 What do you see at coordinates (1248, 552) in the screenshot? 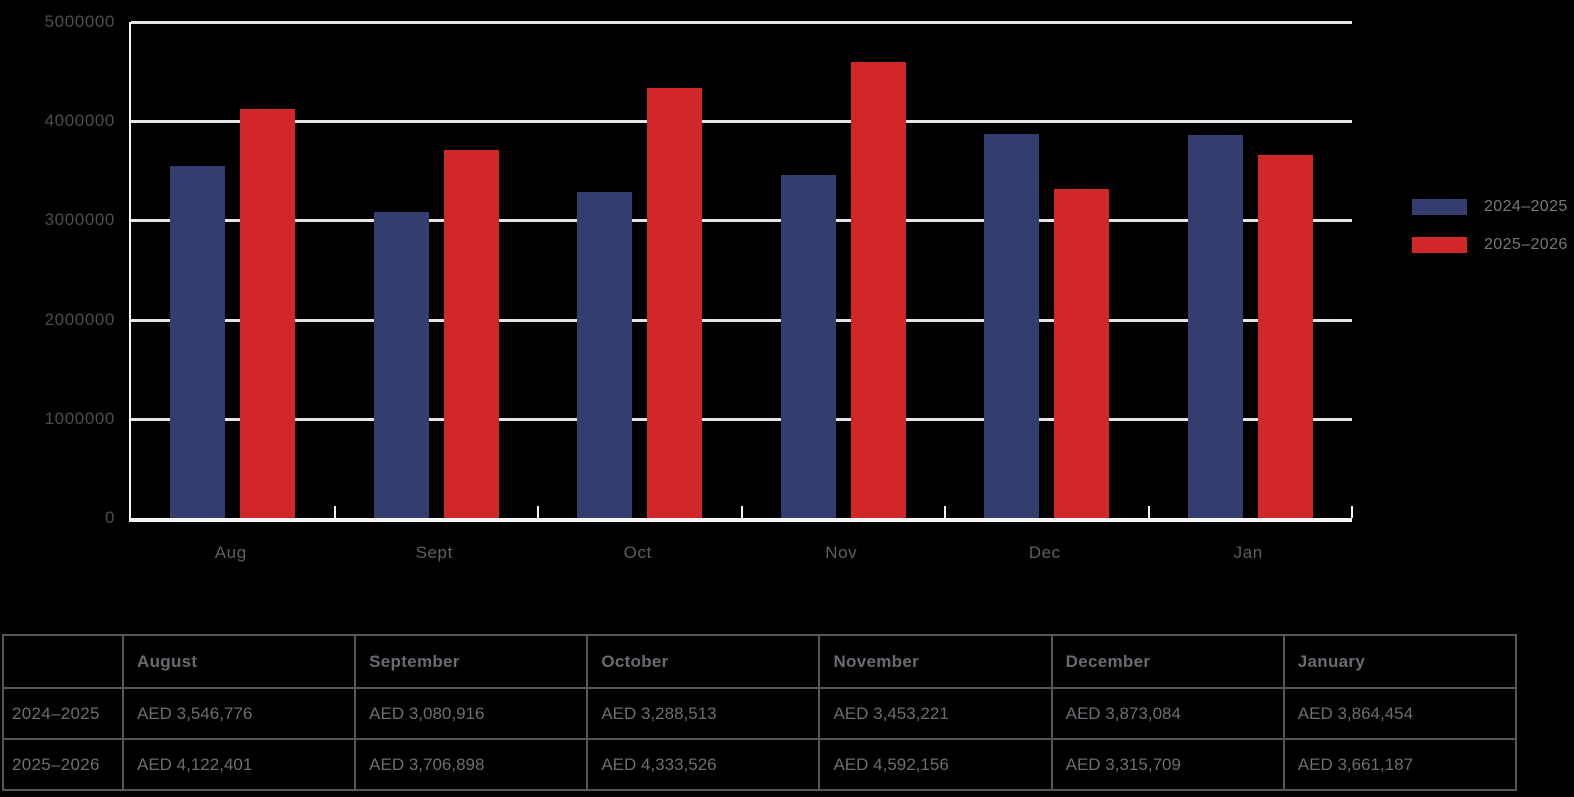
I see `x-axis-label-jan: Jan` at bounding box center [1248, 552].